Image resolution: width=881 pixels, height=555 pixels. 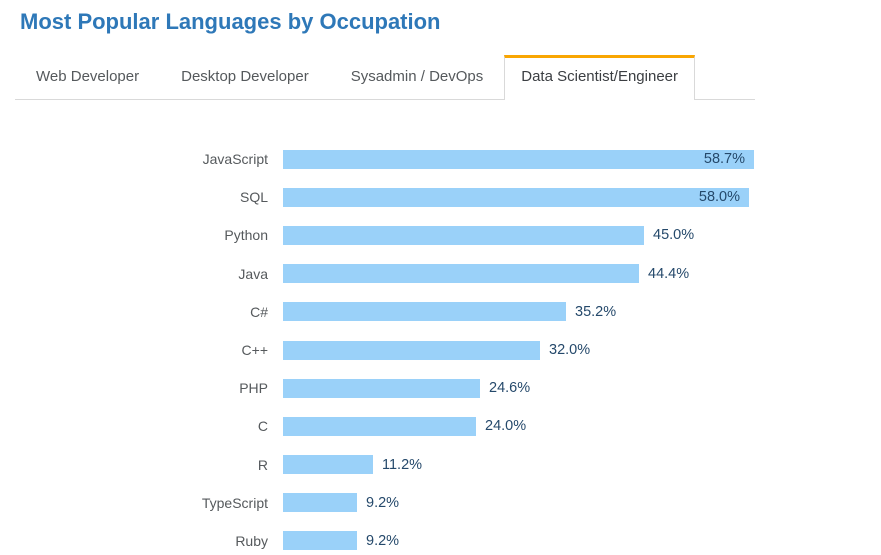 What do you see at coordinates (411, 350) in the screenshot?
I see `bar-c-plus-plus` at bounding box center [411, 350].